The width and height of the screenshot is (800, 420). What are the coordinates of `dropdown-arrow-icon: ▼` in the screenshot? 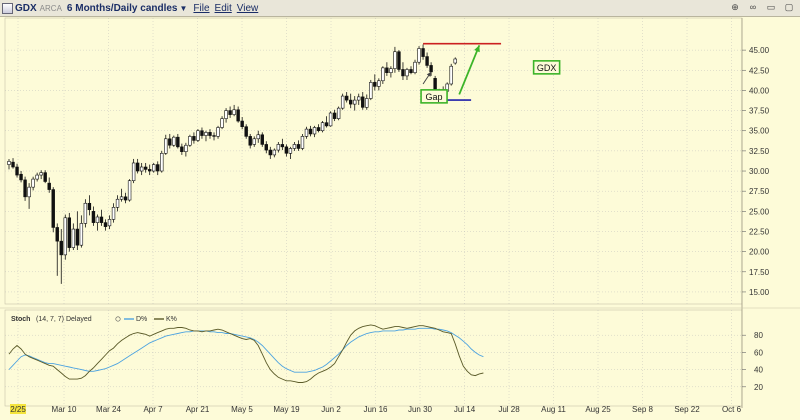 It's located at (183, 8).